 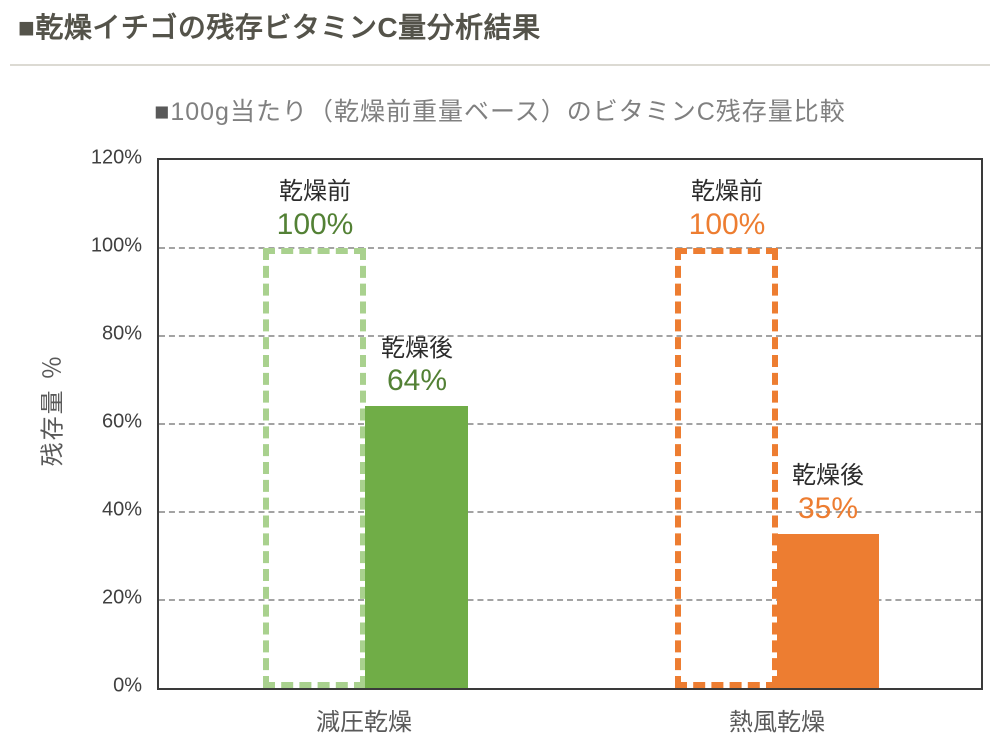 What do you see at coordinates (500, 65) in the screenshot?
I see `header-divider` at bounding box center [500, 65].